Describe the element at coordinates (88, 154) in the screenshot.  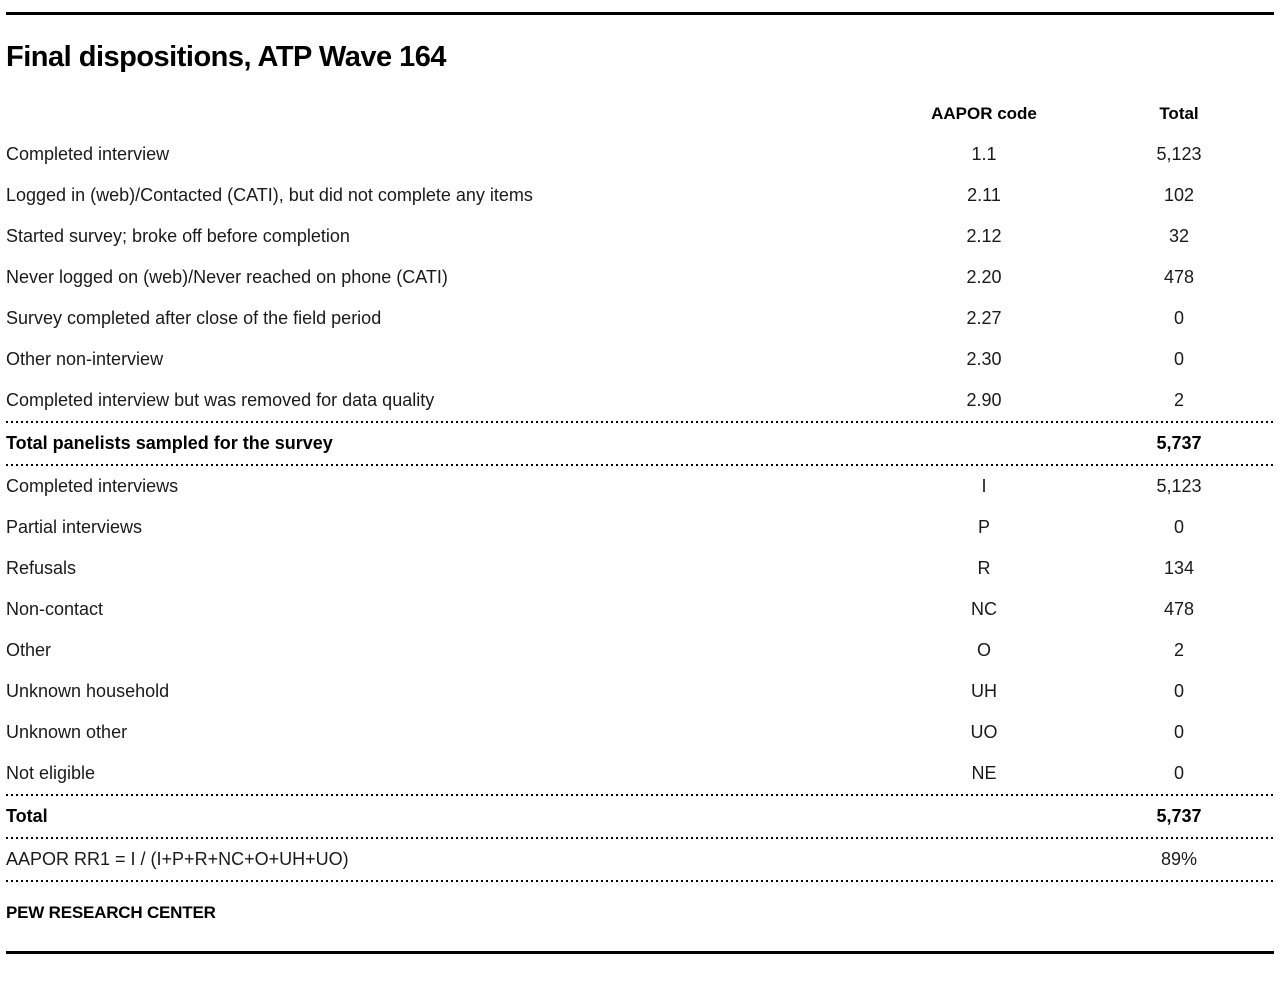
I see `row-label: Completed interview` at that location.